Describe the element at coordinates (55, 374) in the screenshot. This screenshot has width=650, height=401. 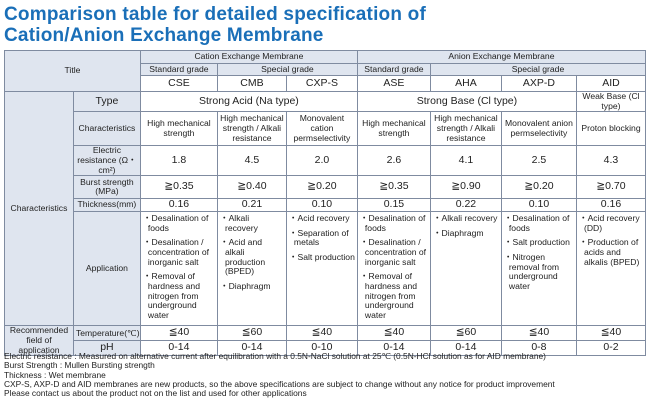
I see `footnote-thickness: Thickness : Wet membrane` at that location.